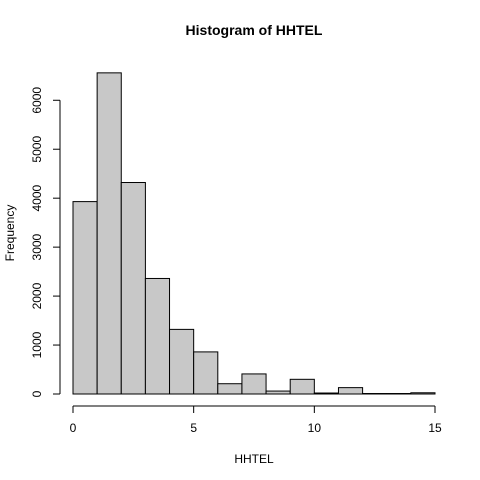 The height and width of the screenshot is (480, 480). I want to click on chart-title: Histogram of HHTEL, so click(254, 30).